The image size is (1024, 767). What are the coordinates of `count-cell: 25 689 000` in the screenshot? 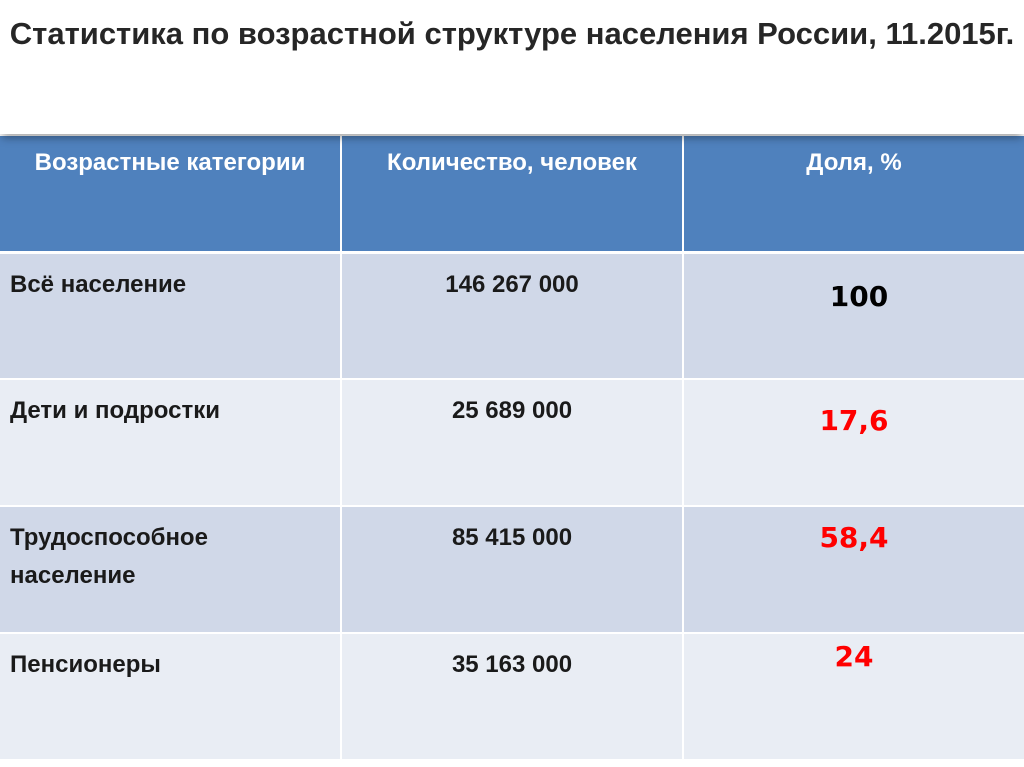 It's located at (512, 443).